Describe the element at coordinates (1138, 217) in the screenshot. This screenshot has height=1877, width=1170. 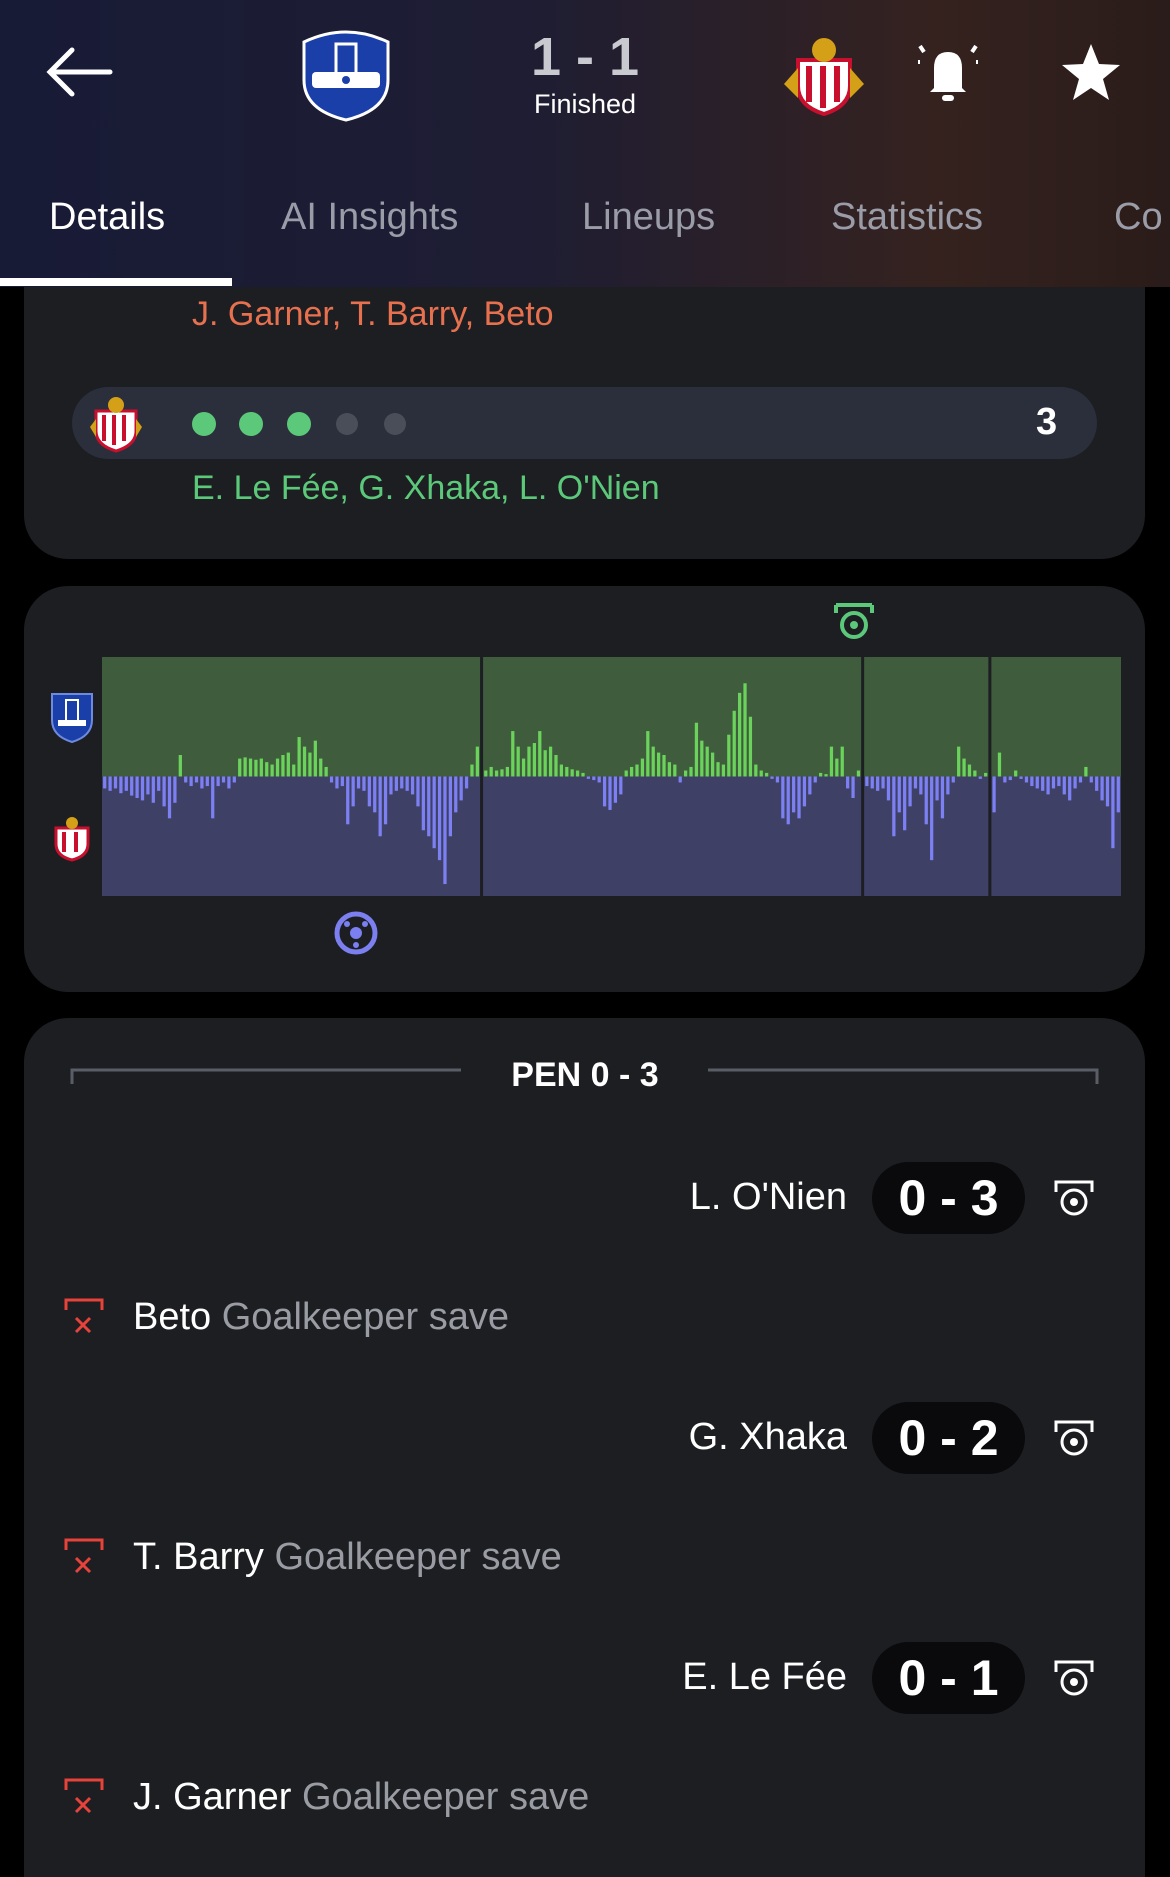
I see `tab: Co` at that location.